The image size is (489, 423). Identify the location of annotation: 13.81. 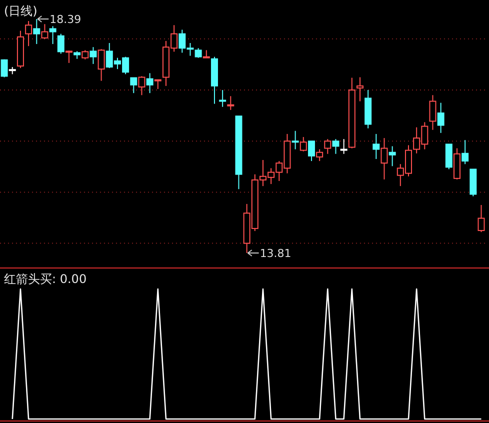
(276, 253).